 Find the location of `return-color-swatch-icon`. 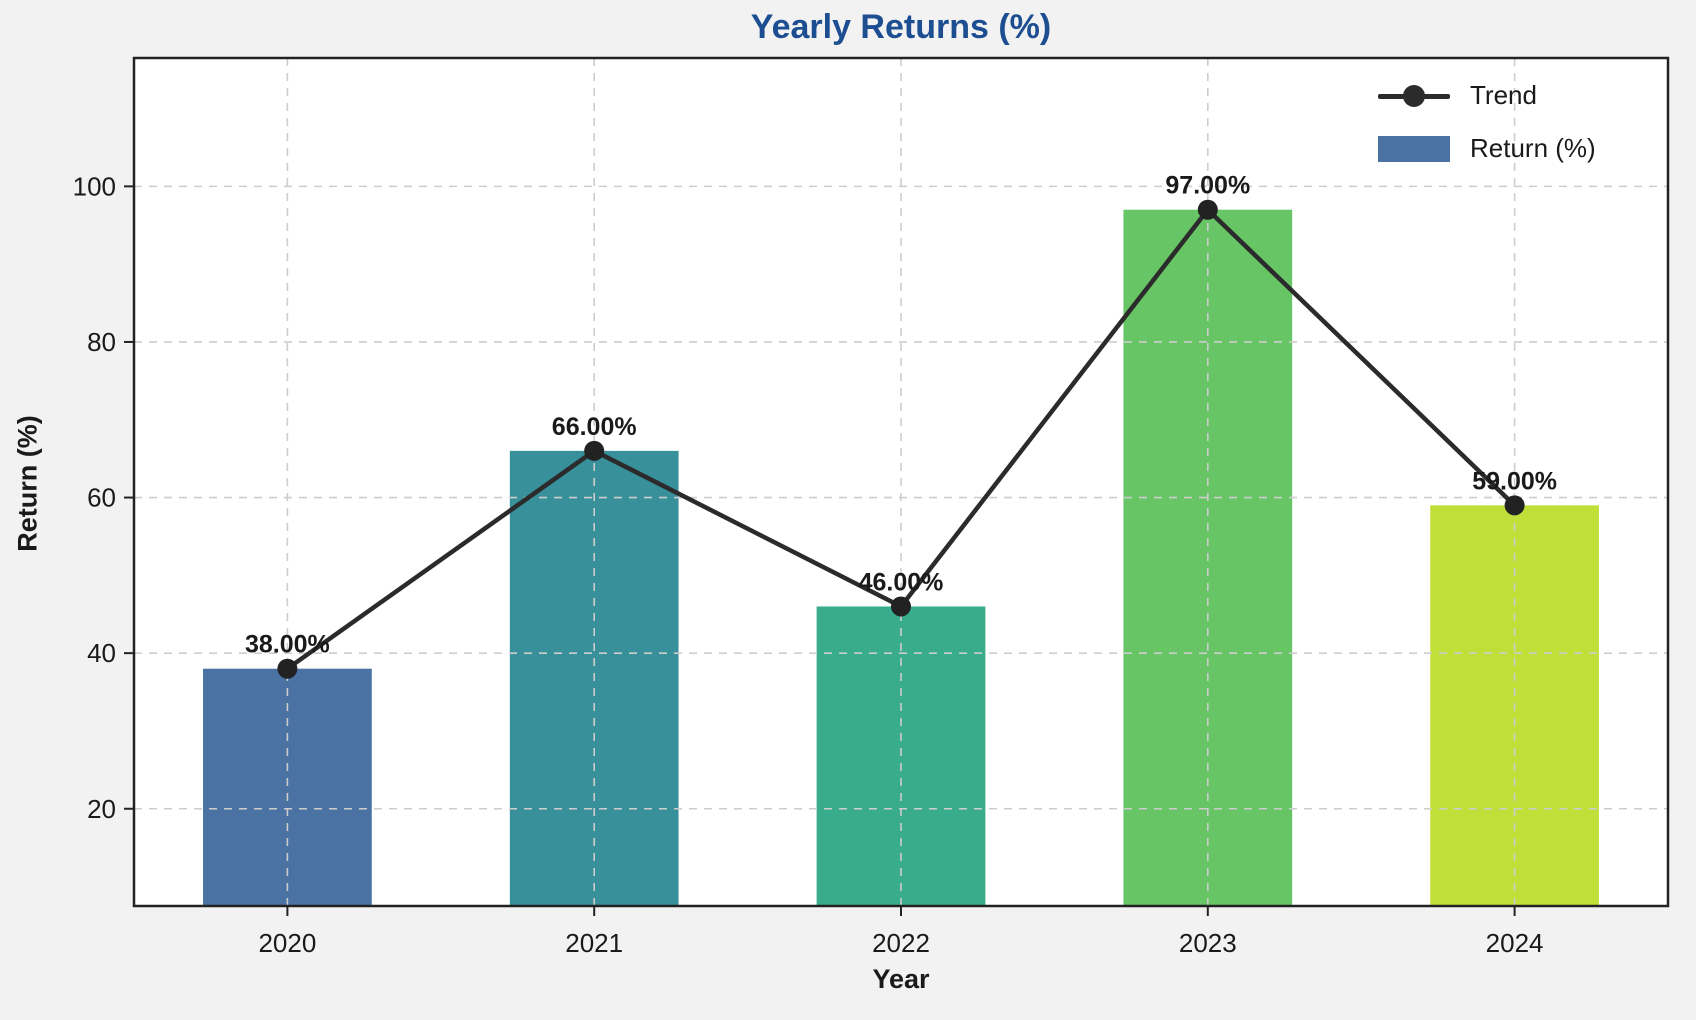

return-color-swatch-icon is located at coordinates (1414, 148).